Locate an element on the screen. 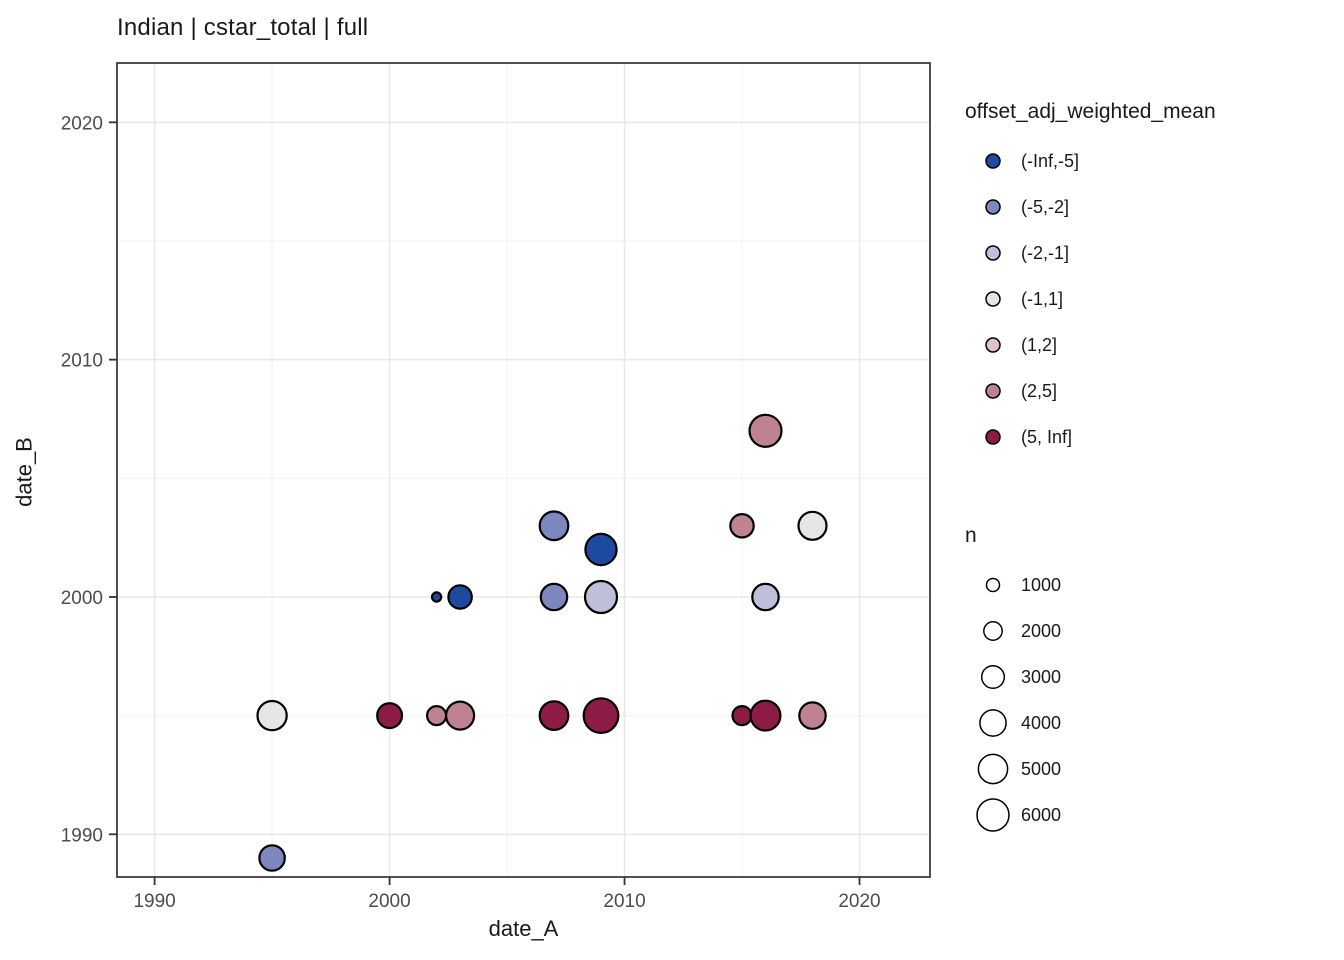 The height and width of the screenshot is (960, 1344). x-tick-label: 2020 is located at coordinates (859, 901).